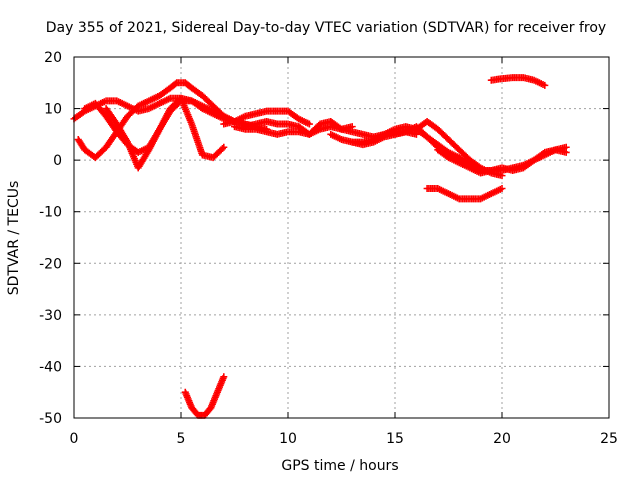 This screenshot has width=640, height=480. Describe the element at coordinates (395, 439) in the screenshot. I see `x-tick-label: 15` at that location.